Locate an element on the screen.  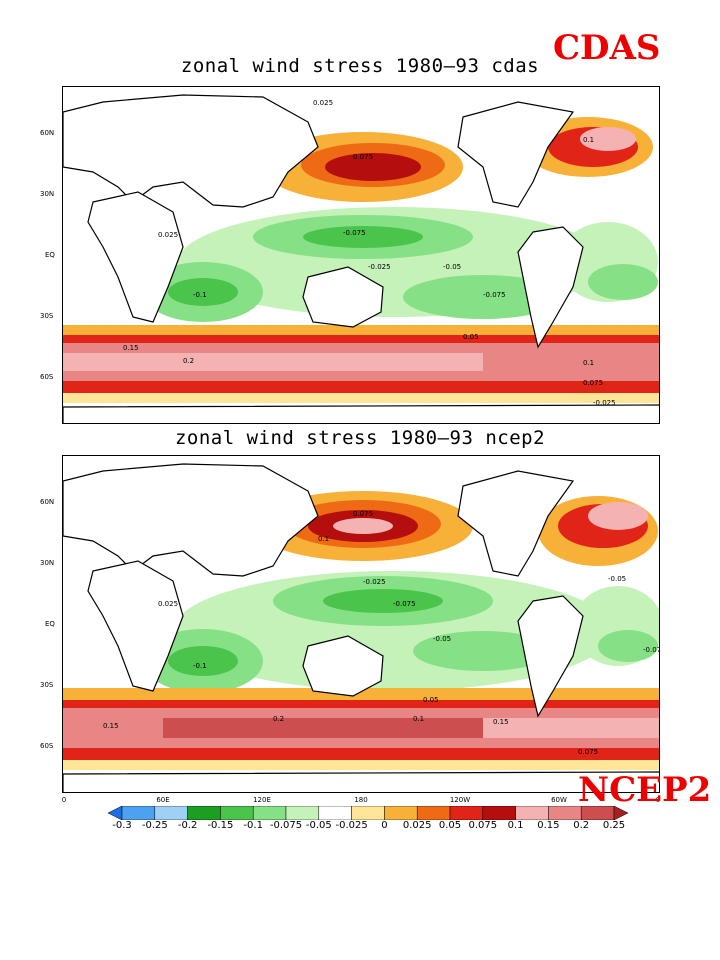
tag-cdas: CDAS is located at coordinates (607, 48).